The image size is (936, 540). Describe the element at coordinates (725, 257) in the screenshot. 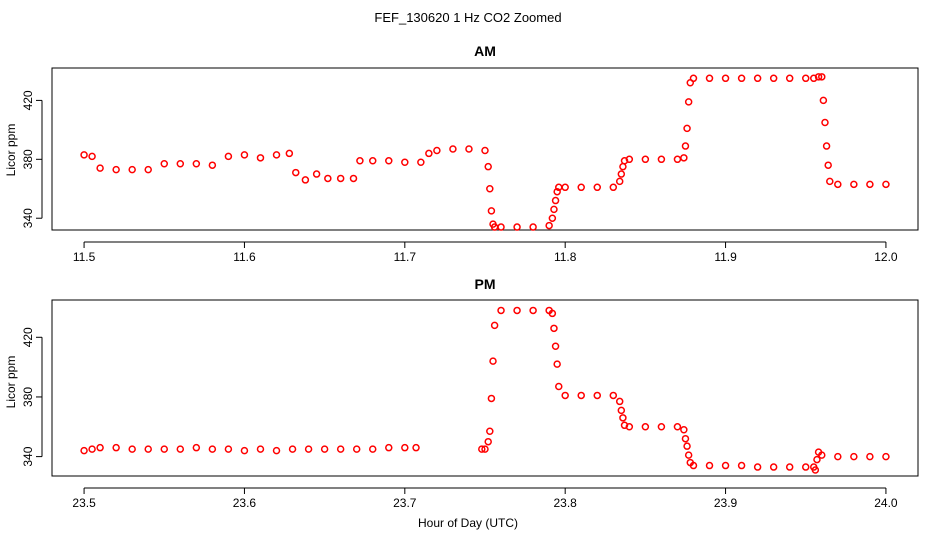

I see `x-tick-label-am: 11.9` at that location.